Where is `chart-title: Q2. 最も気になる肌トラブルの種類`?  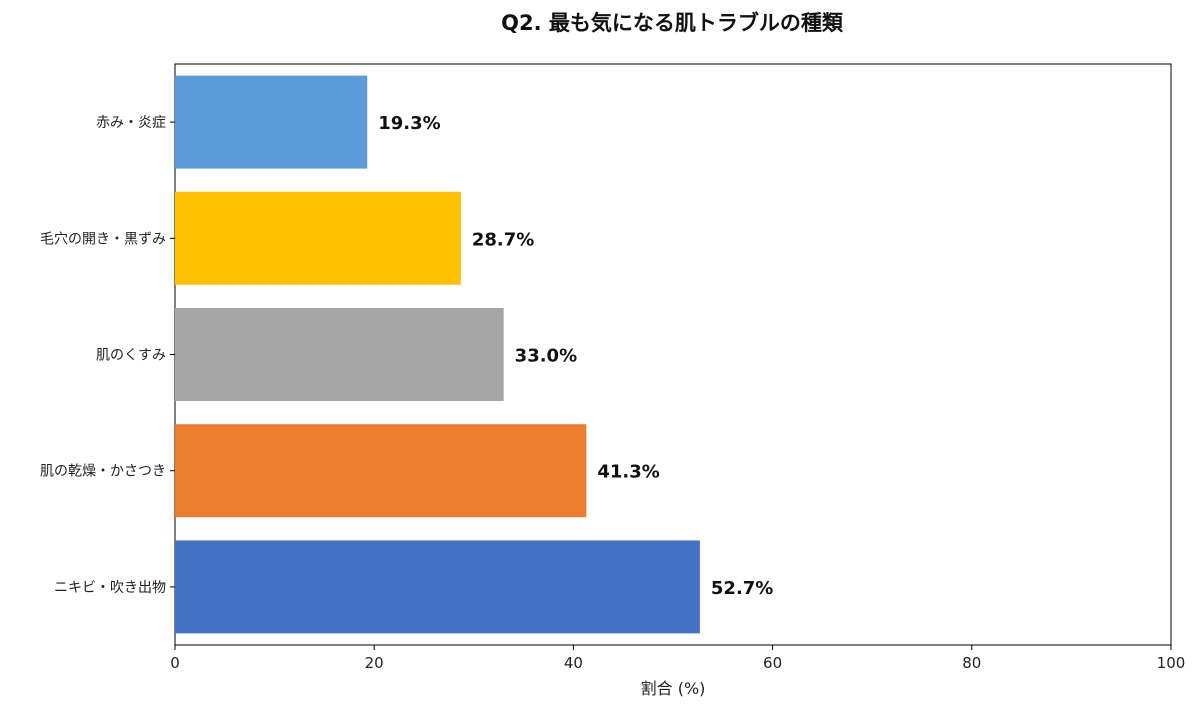
chart-title: Q2. 最も気になる肌トラブルの種類 is located at coordinates (672, 23).